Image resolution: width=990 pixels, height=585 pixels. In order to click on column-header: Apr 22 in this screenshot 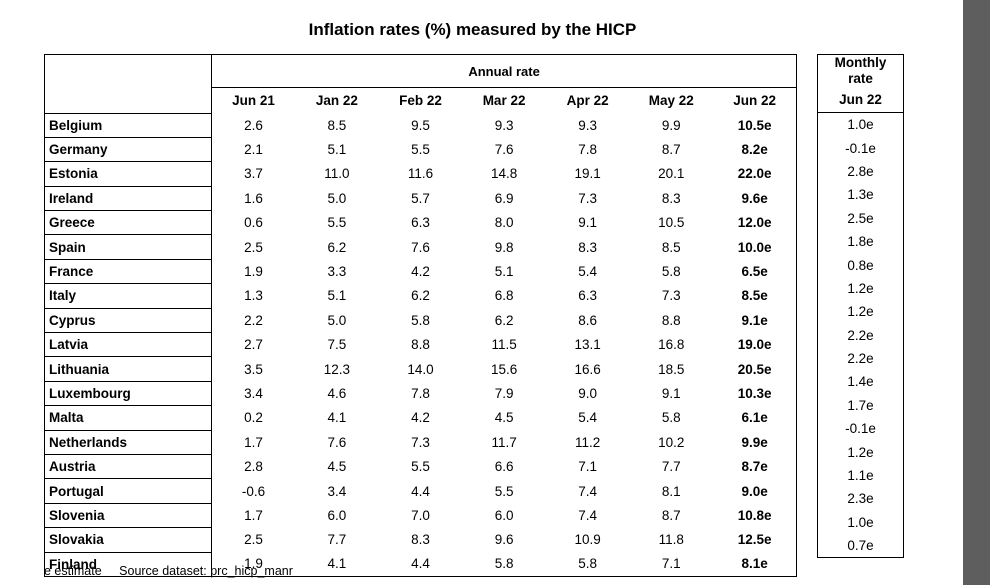, I will do `click(587, 100)`.